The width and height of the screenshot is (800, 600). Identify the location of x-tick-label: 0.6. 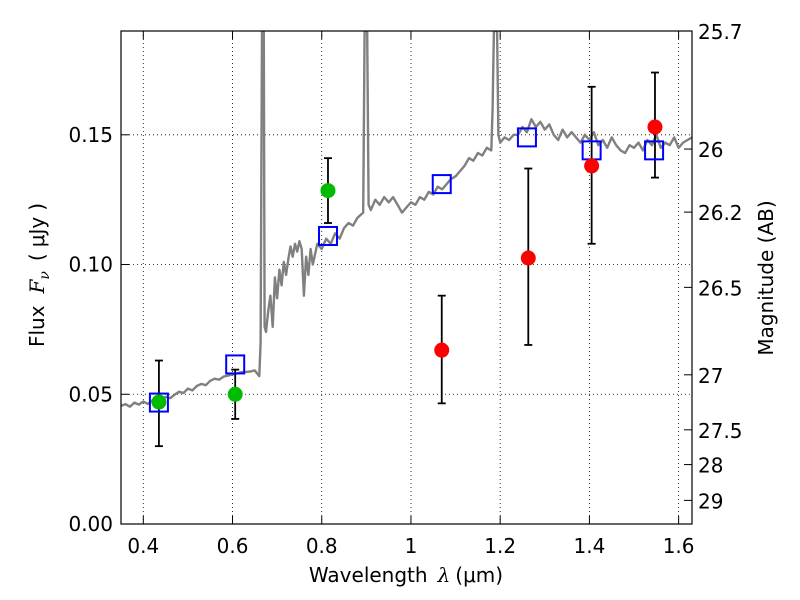
(233, 546).